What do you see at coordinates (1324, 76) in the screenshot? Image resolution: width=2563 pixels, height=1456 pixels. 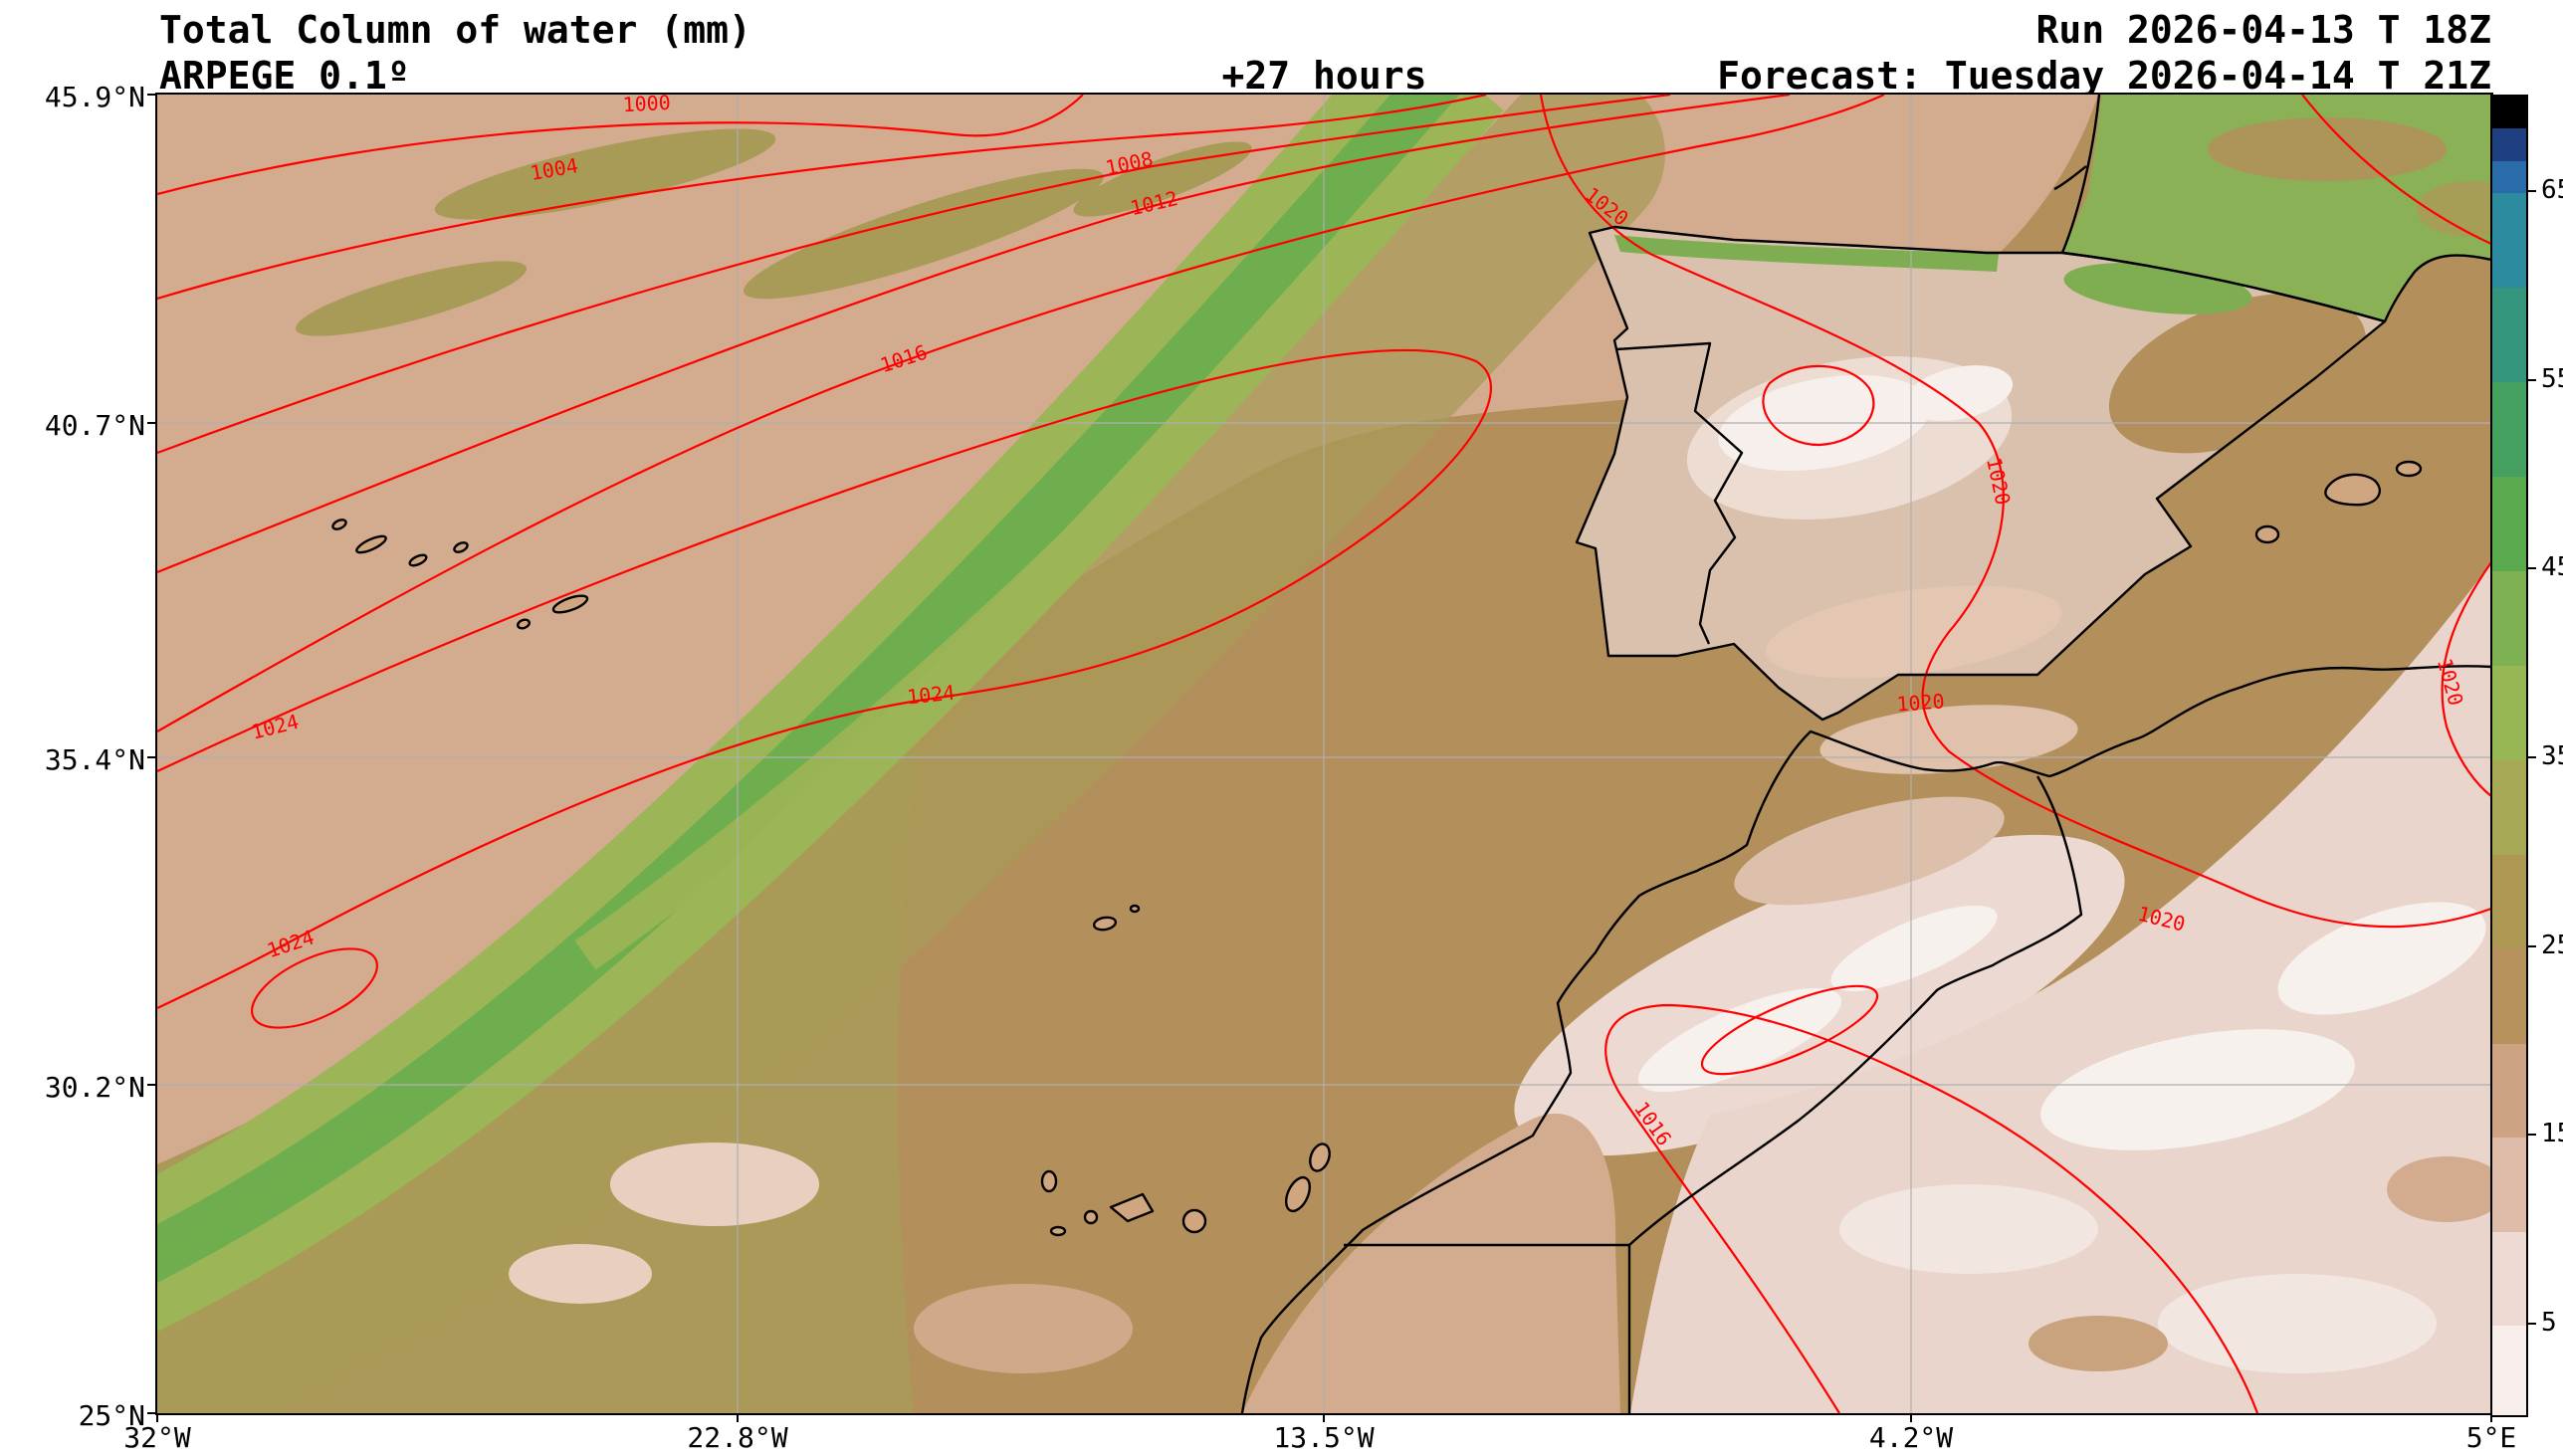 I see `lead-time-label: +27 hours` at bounding box center [1324, 76].